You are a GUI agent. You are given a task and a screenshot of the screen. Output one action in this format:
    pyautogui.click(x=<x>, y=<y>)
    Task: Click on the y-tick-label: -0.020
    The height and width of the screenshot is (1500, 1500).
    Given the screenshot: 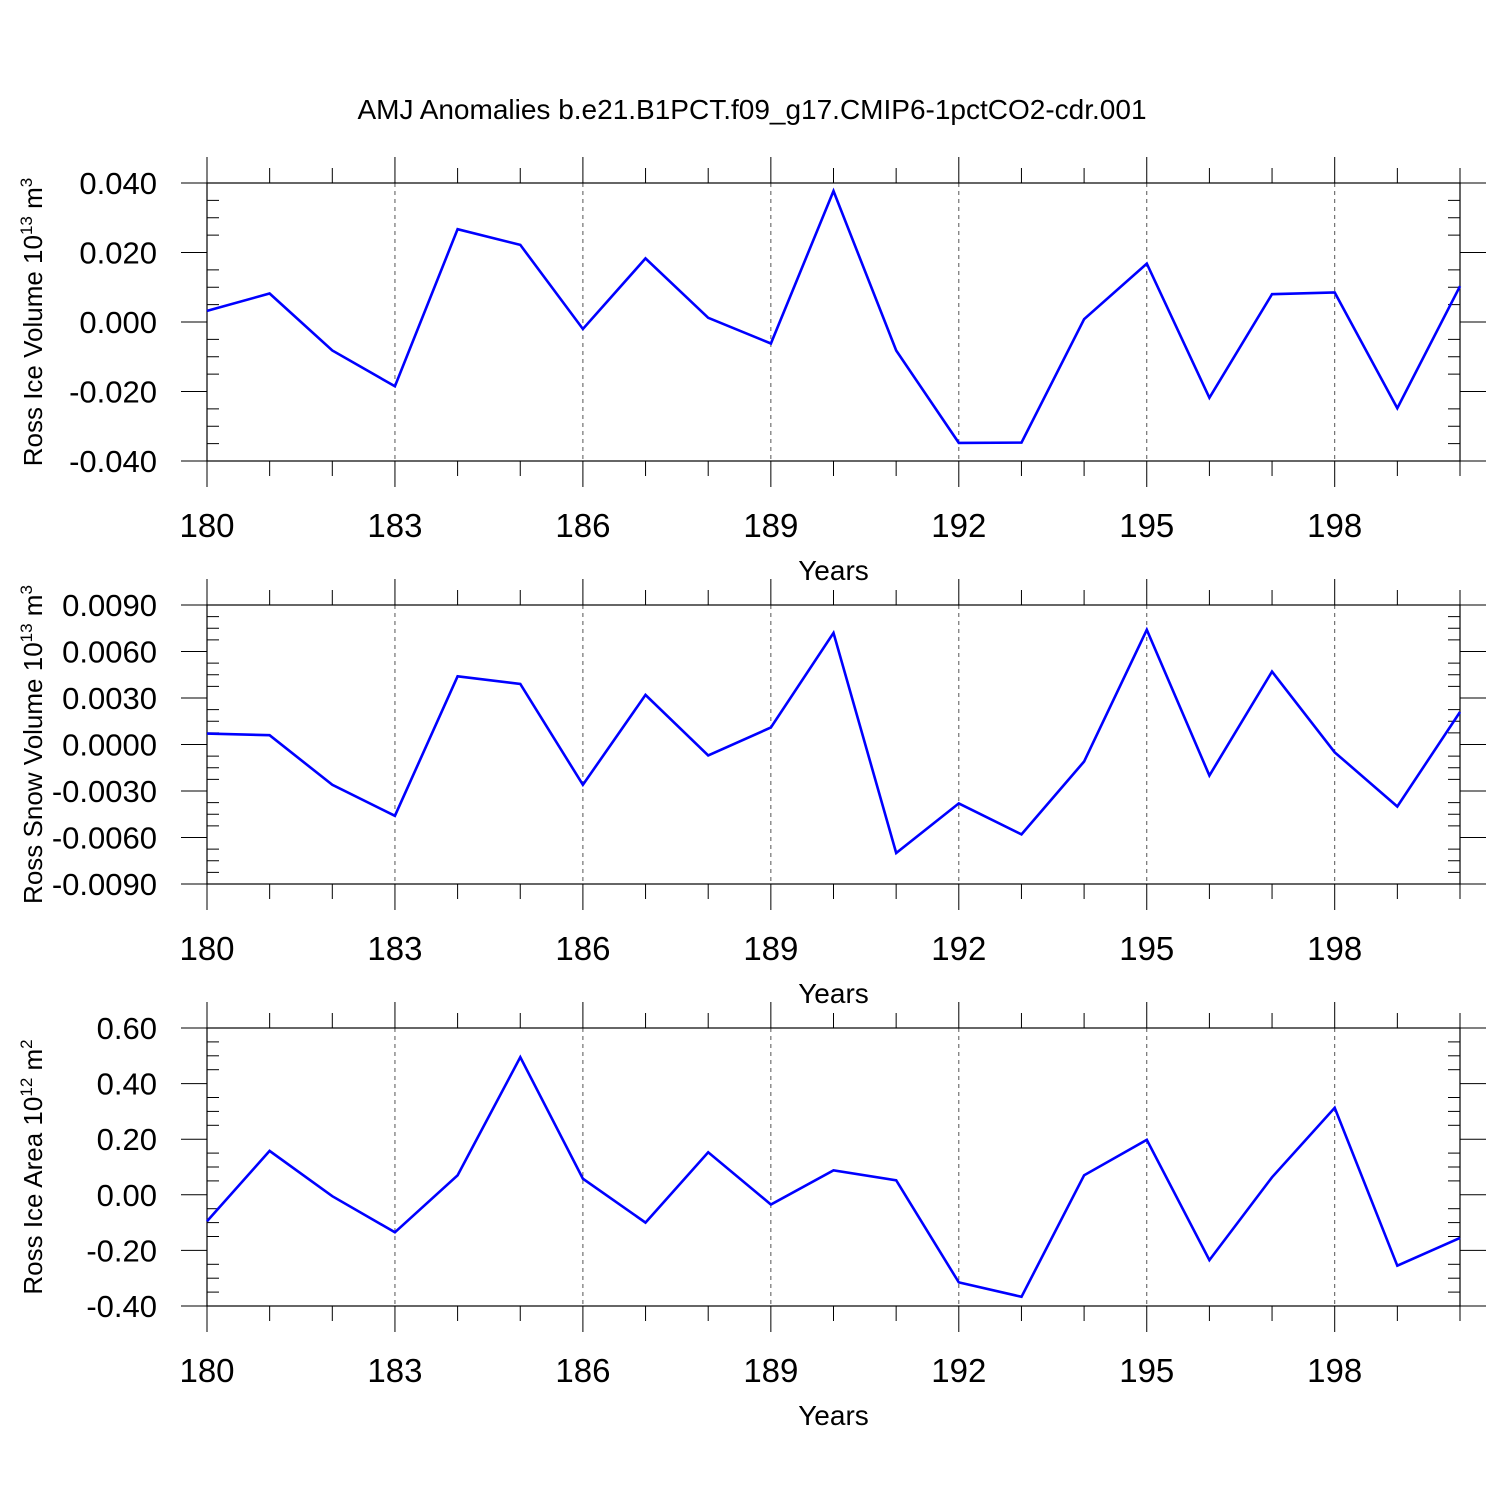 What is the action you would take?
    pyautogui.click(x=113, y=392)
    